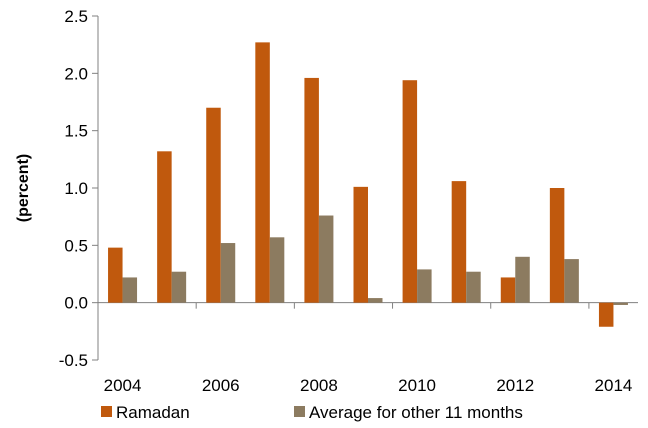 This screenshot has height=428, width=648. What do you see at coordinates (557, 245) in the screenshot?
I see `bar-ramadan-2013` at bounding box center [557, 245].